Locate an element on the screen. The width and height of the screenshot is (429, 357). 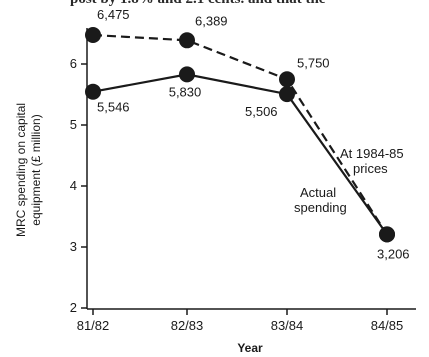
annotation-solid-line-1: Actual is located at coordinates (318, 192).